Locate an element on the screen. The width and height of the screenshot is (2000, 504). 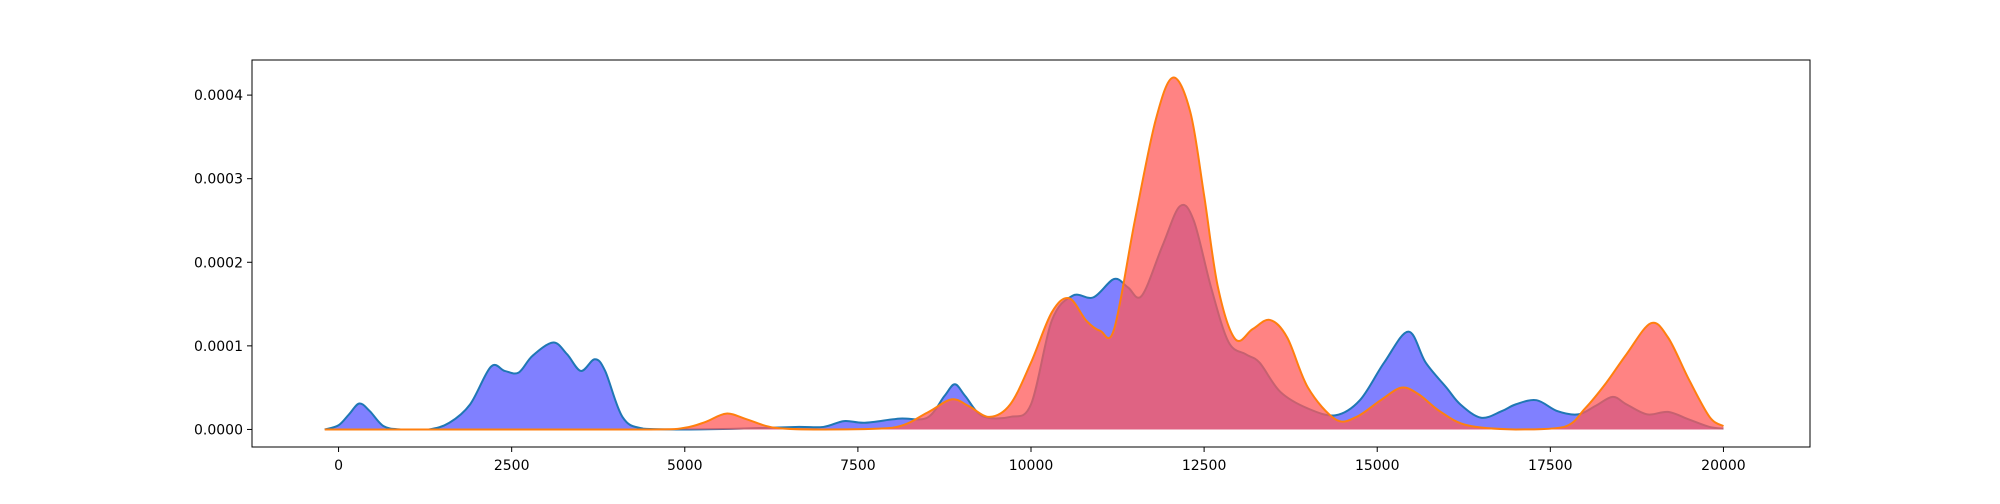
x-tick-label: 12500 is located at coordinates (1204, 466).